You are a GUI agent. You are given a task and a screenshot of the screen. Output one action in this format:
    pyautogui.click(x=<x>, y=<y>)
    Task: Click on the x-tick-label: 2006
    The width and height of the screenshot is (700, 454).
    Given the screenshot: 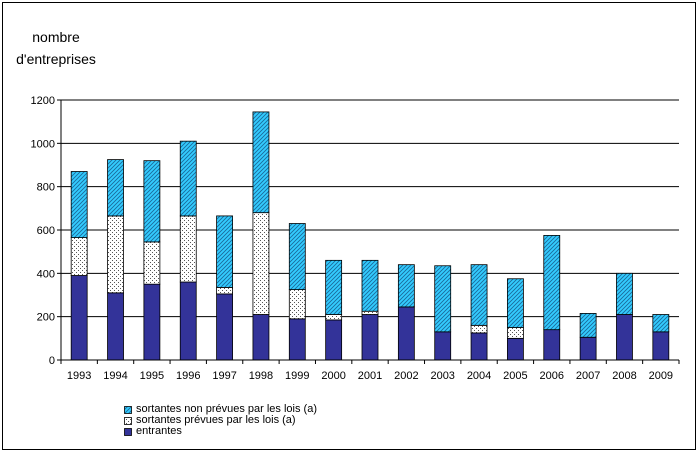 What is the action you would take?
    pyautogui.click(x=552, y=376)
    